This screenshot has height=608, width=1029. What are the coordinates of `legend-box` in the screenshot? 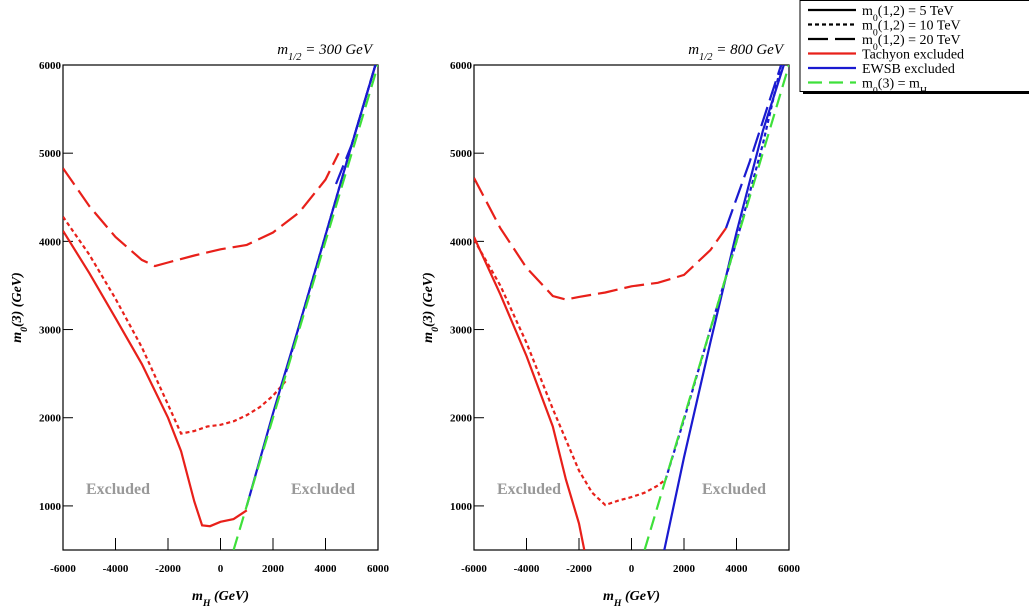 It's located at (914, 46).